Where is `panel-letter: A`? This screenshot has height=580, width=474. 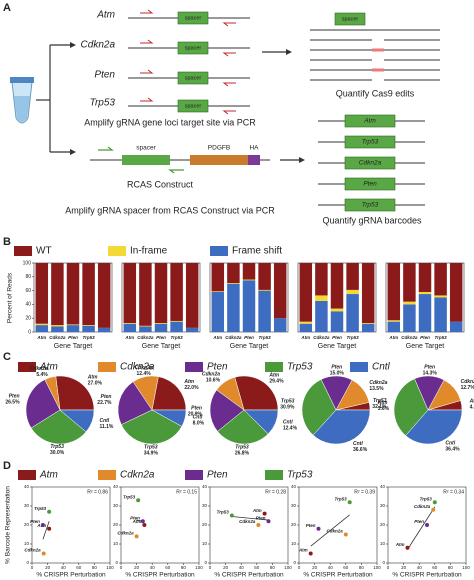
panel-letter: A is located at coordinates (7, 8).